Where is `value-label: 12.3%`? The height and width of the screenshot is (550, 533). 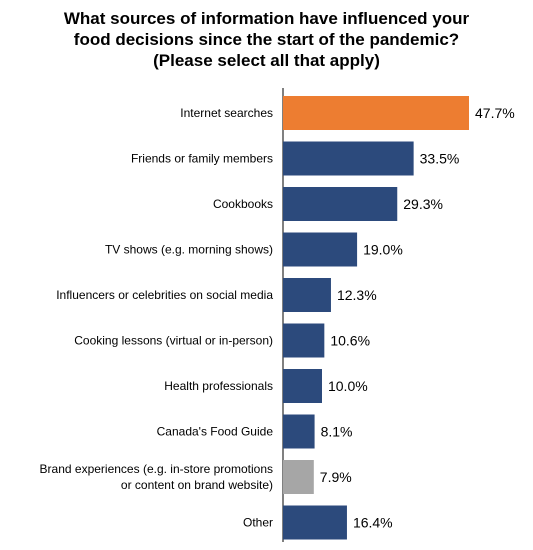 value-label: 12.3% is located at coordinates (357, 295).